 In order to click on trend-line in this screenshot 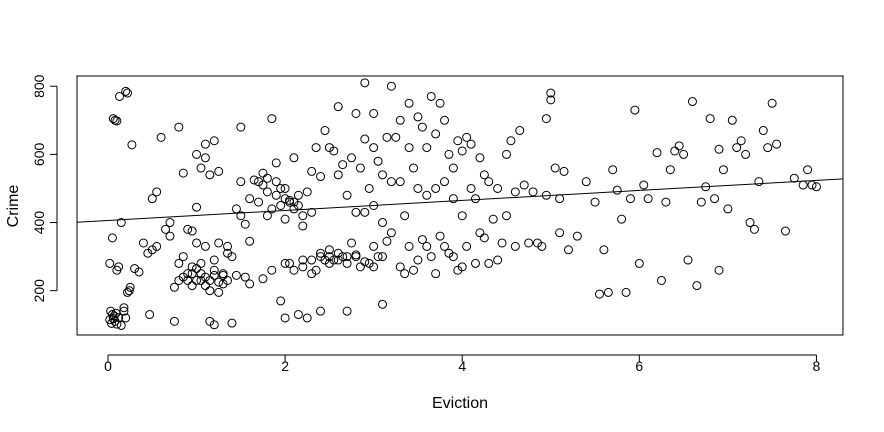, I will do `click(460, 200)`.